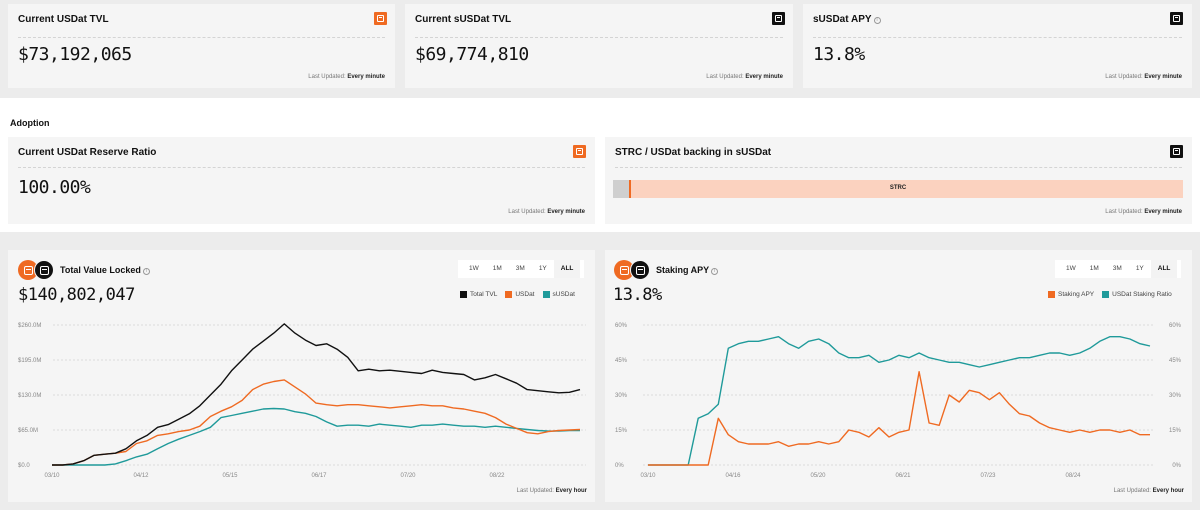 The width and height of the screenshot is (1200, 510). What do you see at coordinates (105, 270) in the screenshot?
I see `tvl-chart-title: Total Value Locked i` at bounding box center [105, 270].